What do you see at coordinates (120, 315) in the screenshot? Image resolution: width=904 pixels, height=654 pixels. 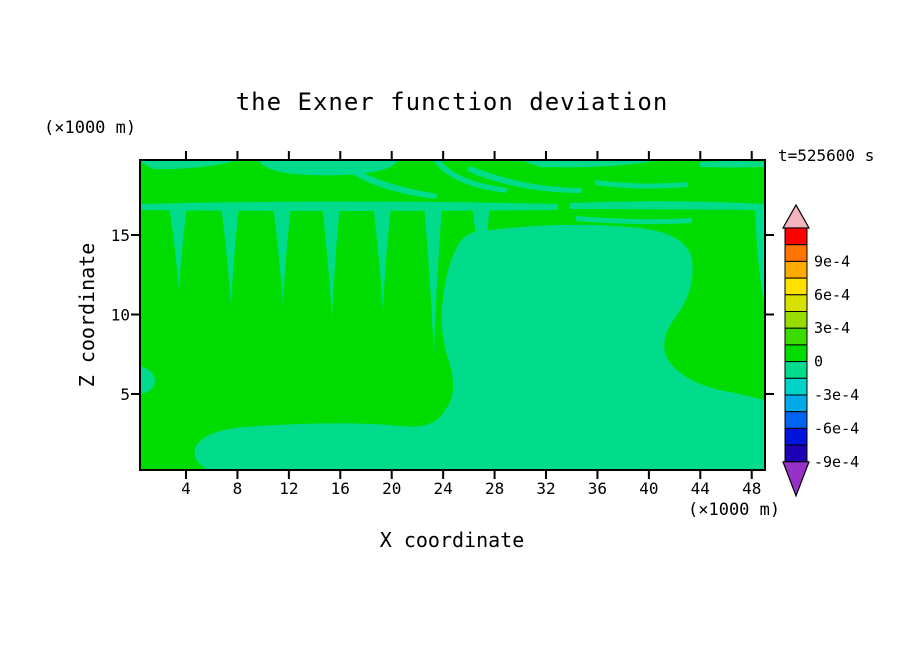 I see `y-tick-label: 10` at bounding box center [120, 315].